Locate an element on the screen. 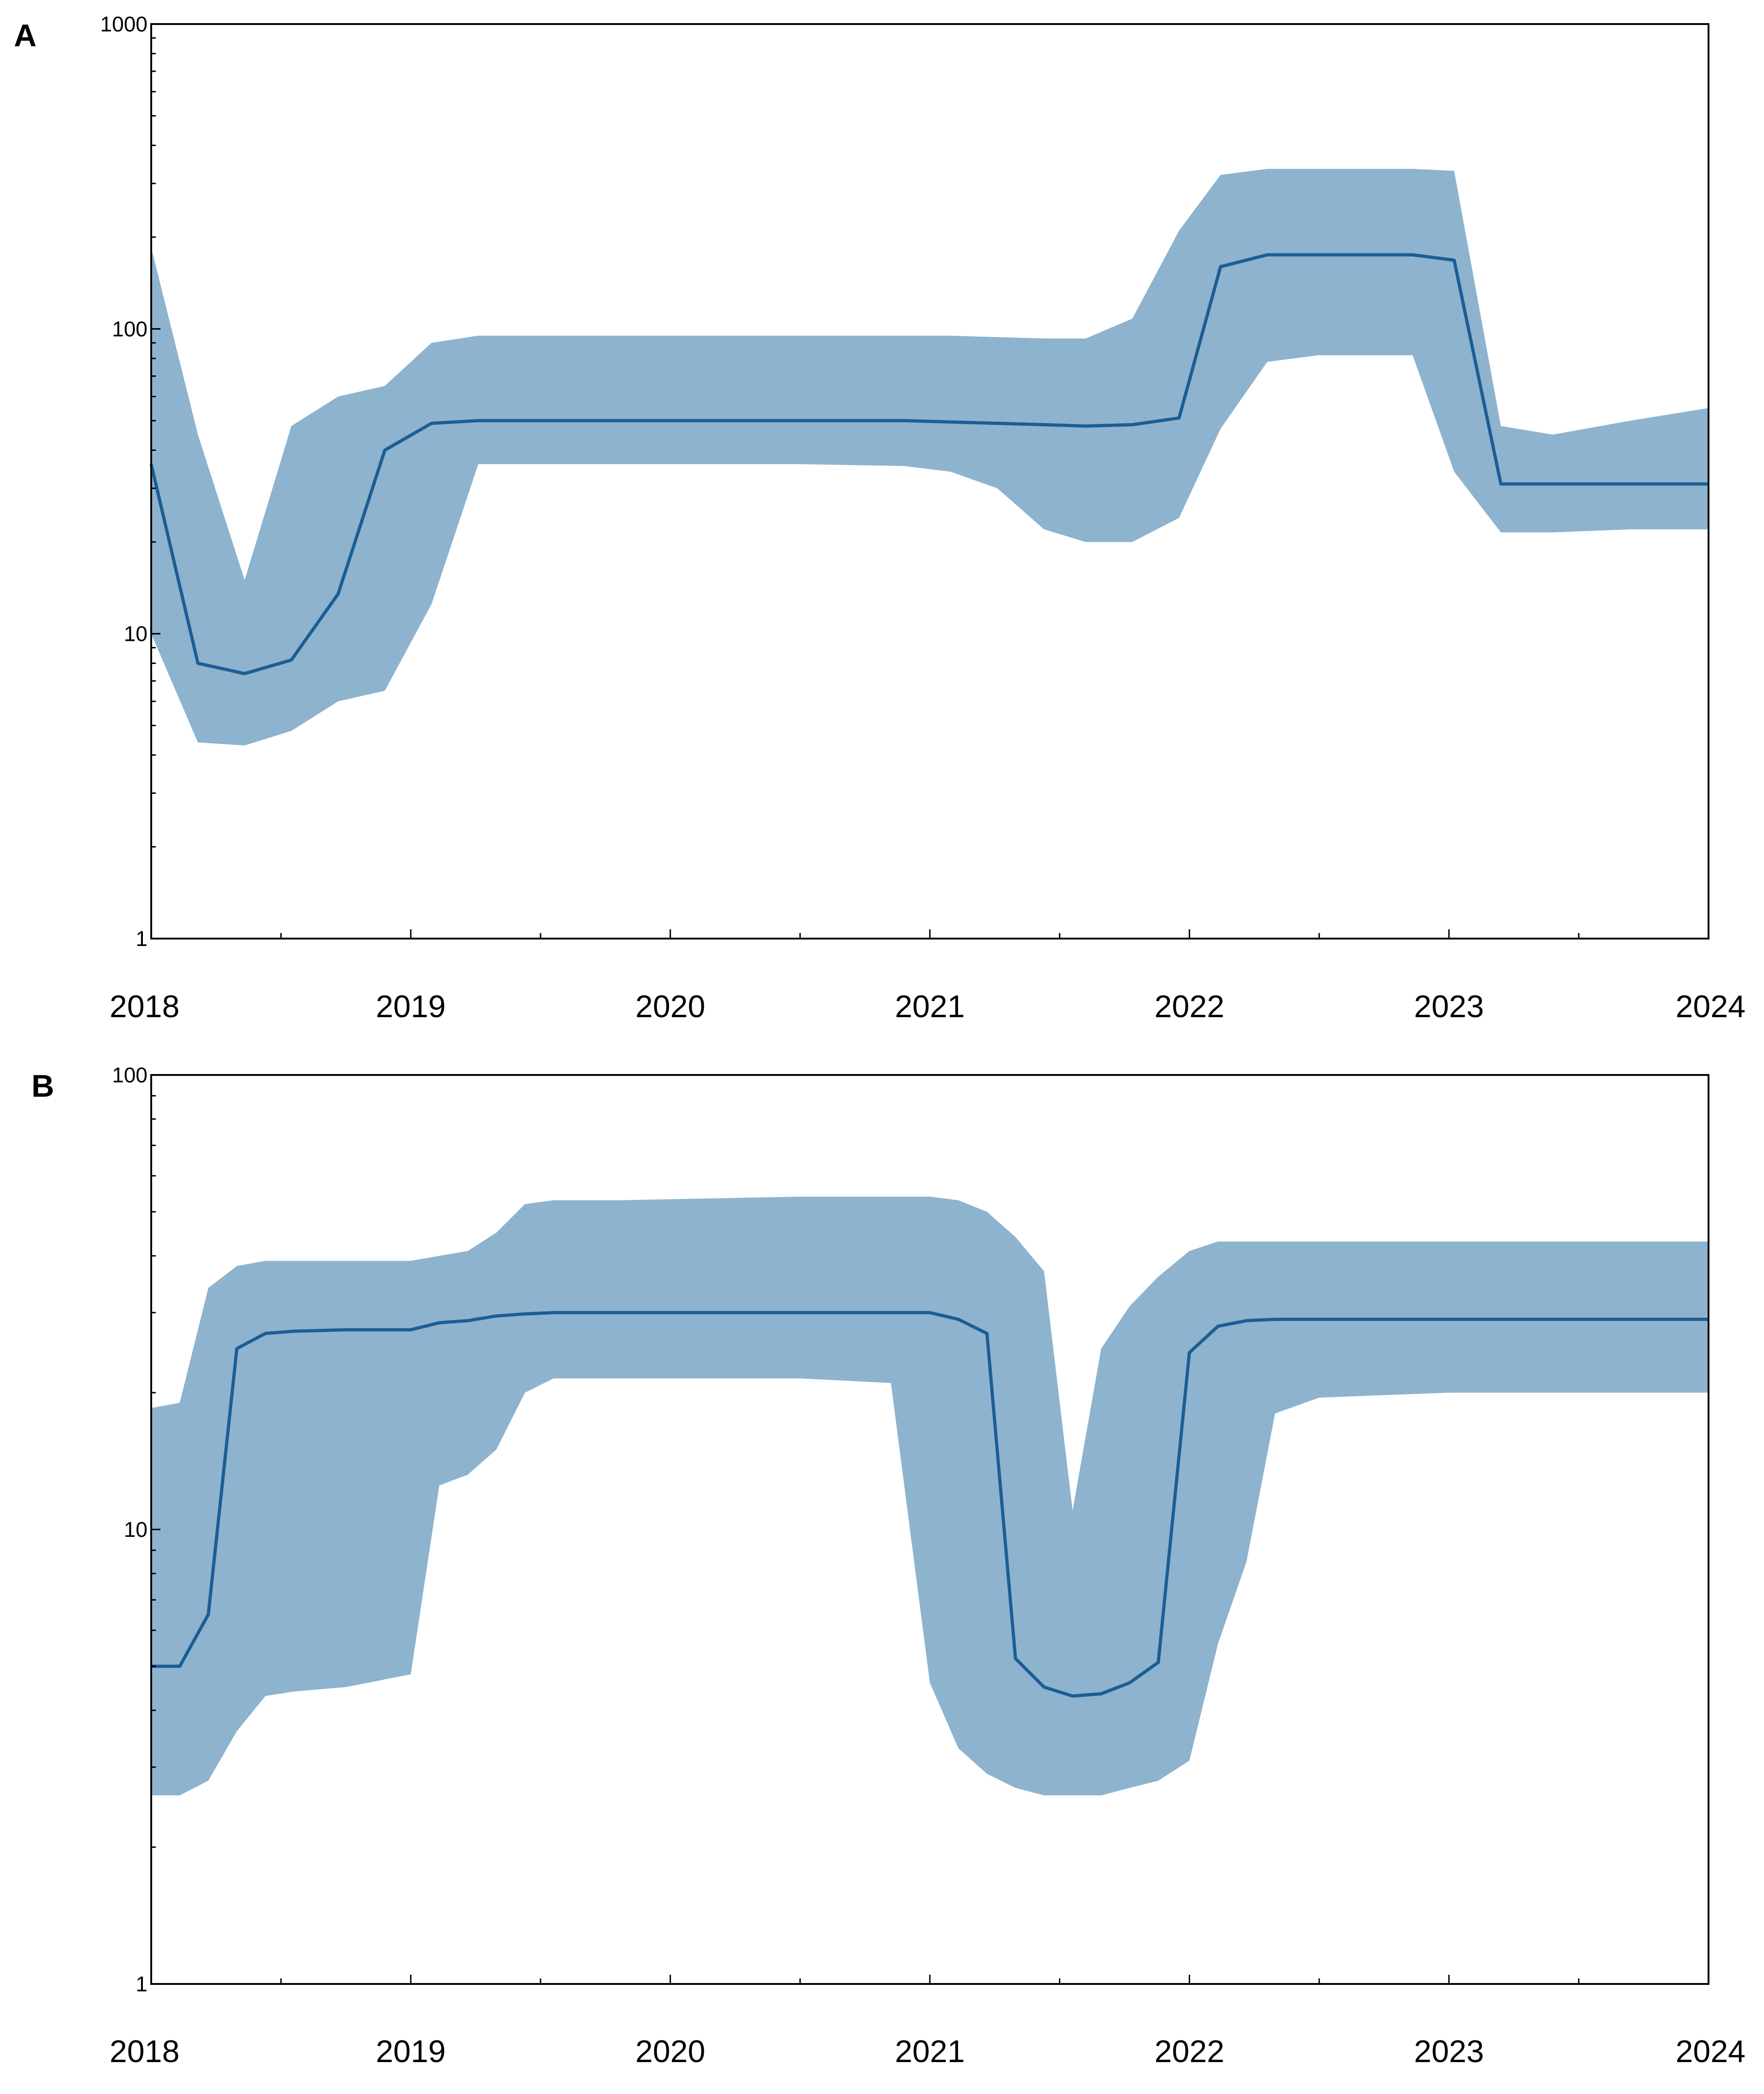 This screenshot has width=1764, height=2094. panel-a-x-tick-label: 2018 is located at coordinates (144, 1007).